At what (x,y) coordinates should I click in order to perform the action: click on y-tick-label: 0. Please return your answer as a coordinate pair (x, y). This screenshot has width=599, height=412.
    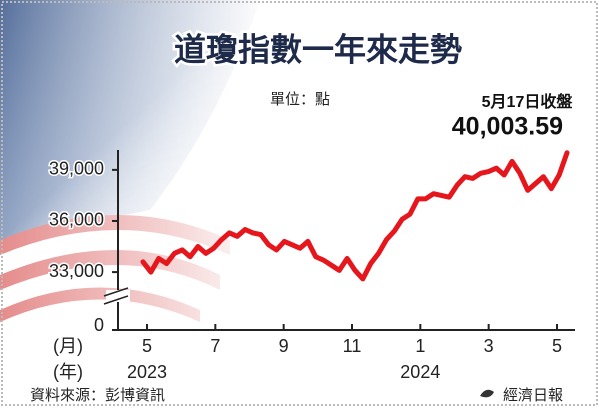
    Looking at the image, I should click on (99, 325).